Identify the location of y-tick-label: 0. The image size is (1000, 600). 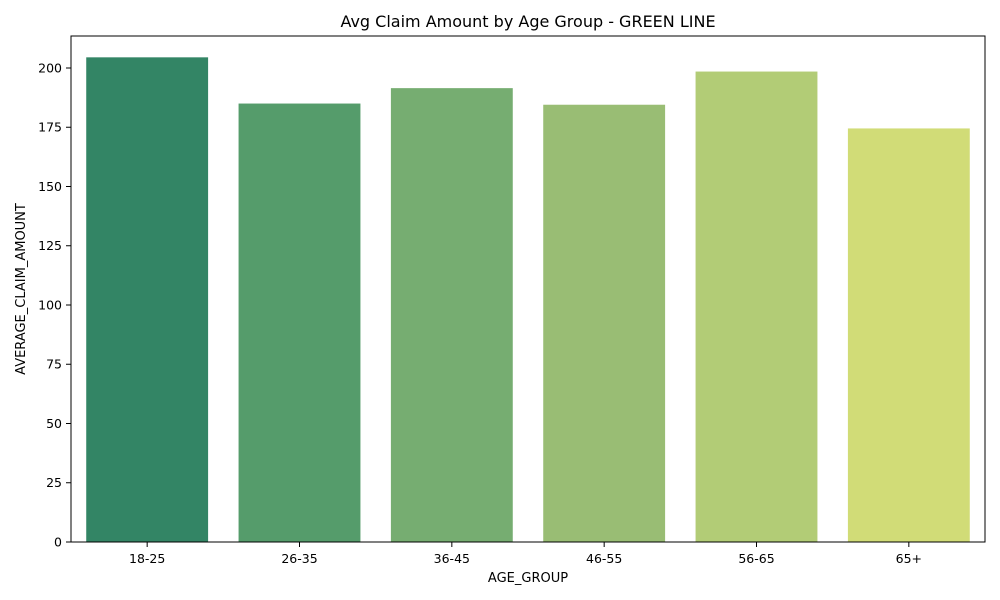
(58, 542).